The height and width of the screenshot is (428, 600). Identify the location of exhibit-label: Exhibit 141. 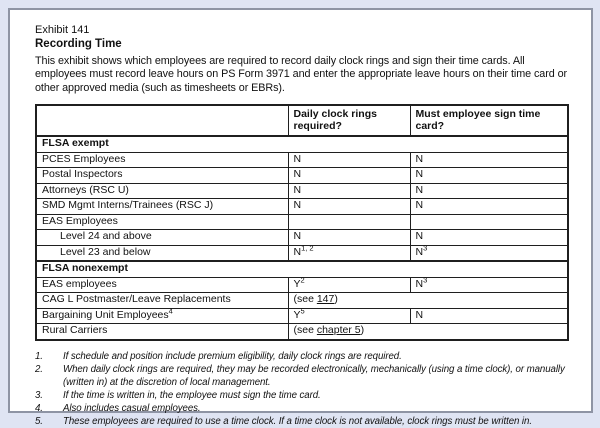
(62, 30).